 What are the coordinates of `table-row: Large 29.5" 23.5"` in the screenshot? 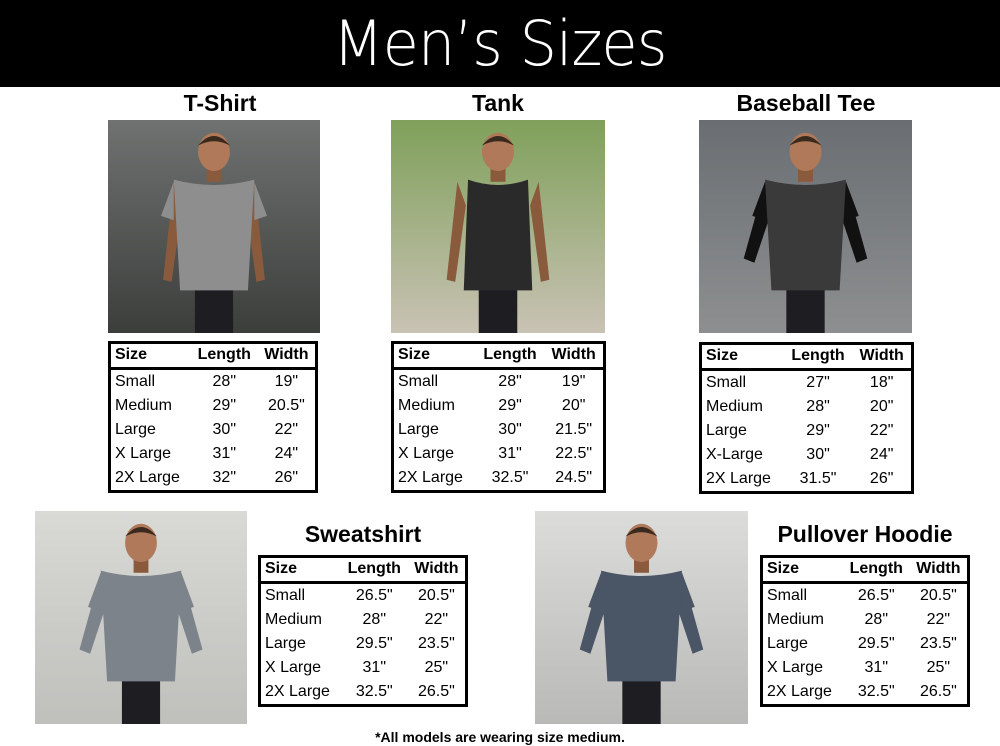 It's located at (363, 644).